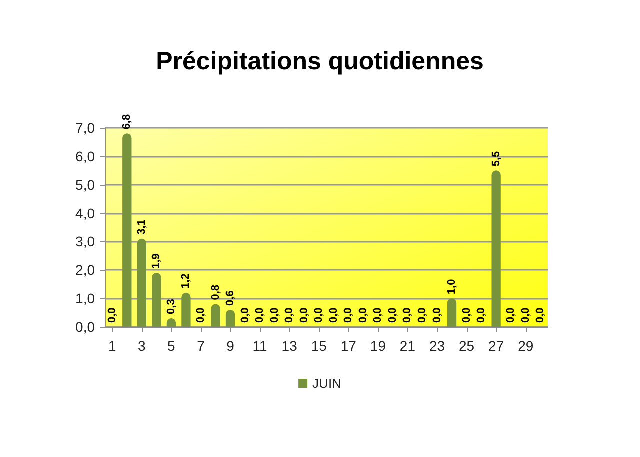 The width and height of the screenshot is (640, 457). What do you see at coordinates (437, 346) in the screenshot?
I see `x-tick-label: 23` at bounding box center [437, 346].